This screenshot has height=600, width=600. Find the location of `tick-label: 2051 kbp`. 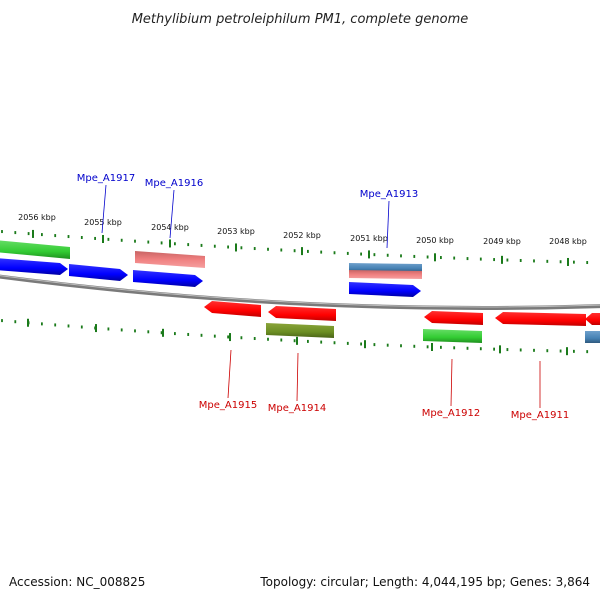

tick-label: 2051 kbp is located at coordinates (369, 238).